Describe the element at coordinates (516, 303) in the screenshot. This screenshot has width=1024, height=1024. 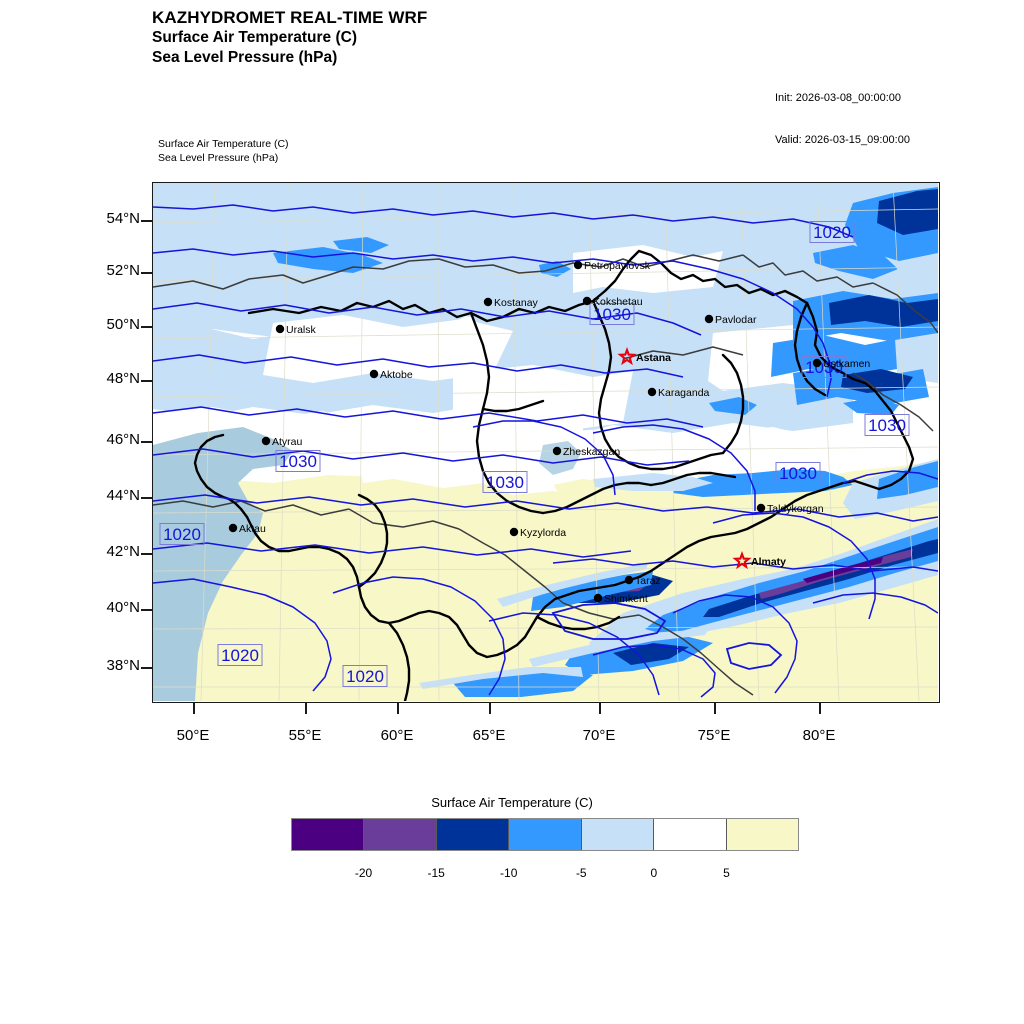
I see `city-label: Kostanay` at that location.